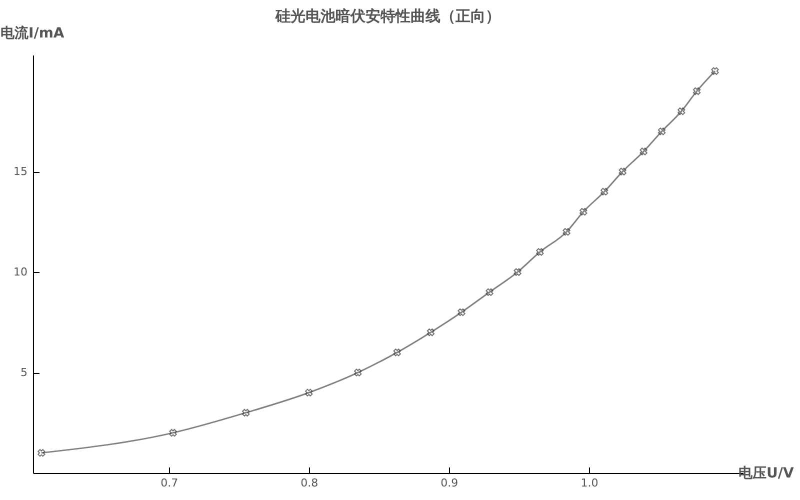 This screenshot has height=500, width=800. I want to click on y-tick-label: 10, so click(21, 272).